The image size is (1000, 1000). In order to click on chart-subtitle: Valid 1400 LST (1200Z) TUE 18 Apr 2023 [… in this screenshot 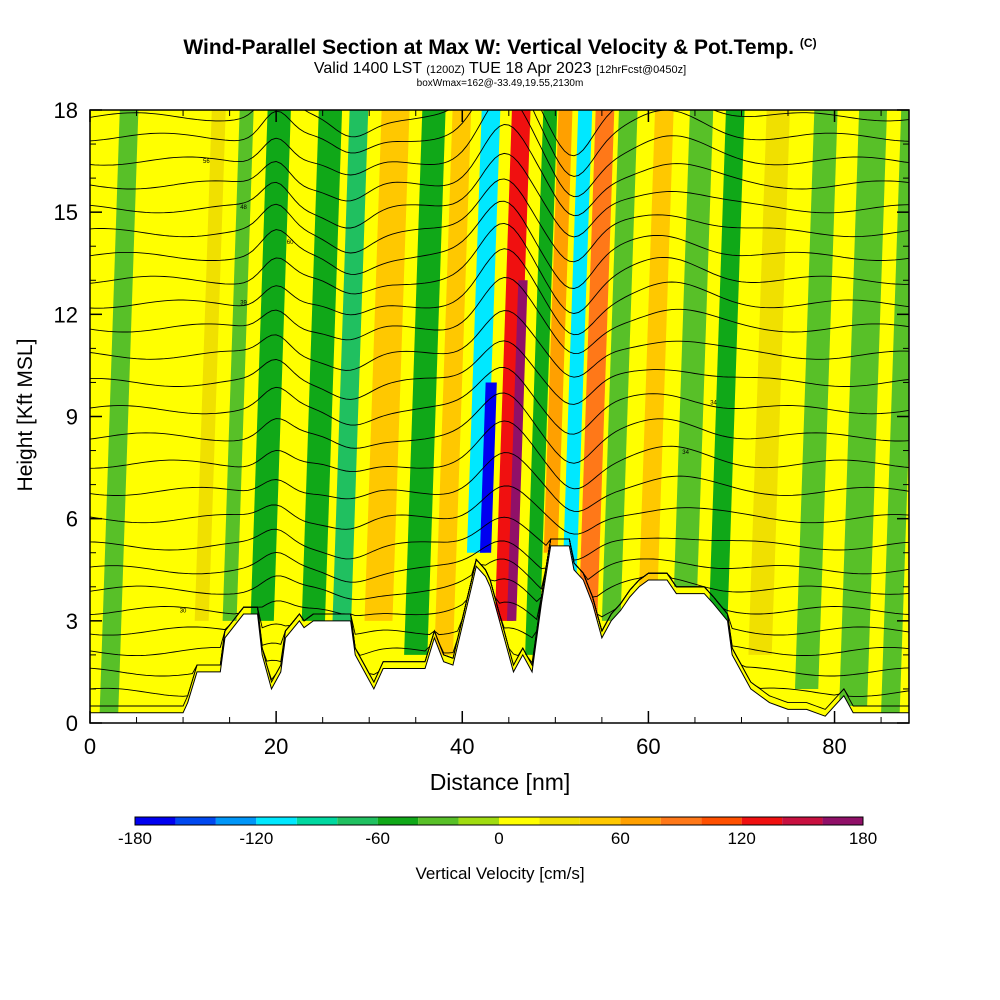, I will do `click(500, 69)`.